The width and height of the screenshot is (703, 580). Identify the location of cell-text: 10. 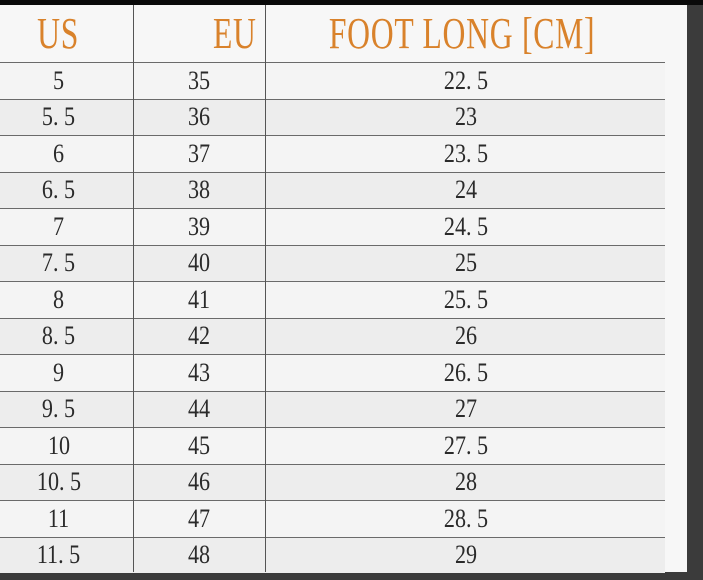
(58, 445).